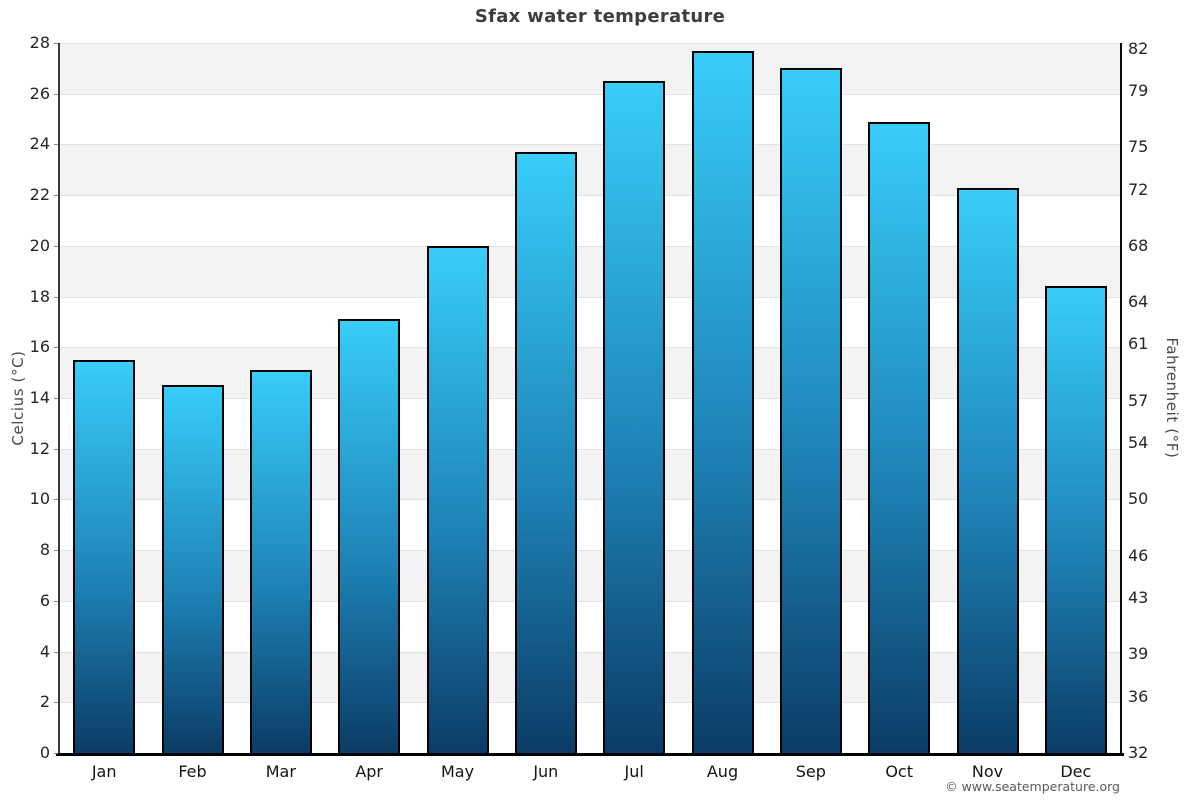 The image size is (1200, 800). I want to click on bar-dec, so click(1075, 519).